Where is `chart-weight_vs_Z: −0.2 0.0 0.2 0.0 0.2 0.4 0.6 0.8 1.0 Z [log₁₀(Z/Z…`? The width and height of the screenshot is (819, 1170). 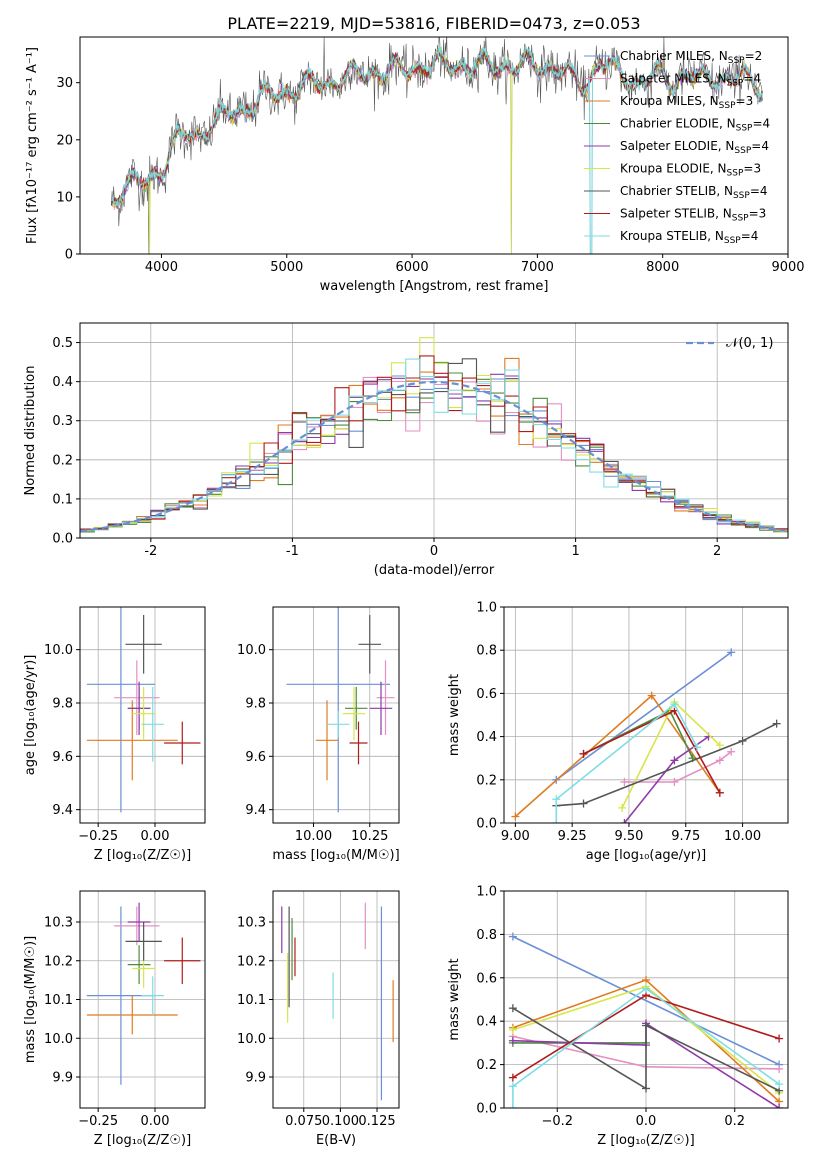 chart-weight_vs_Z: −0.2 0.0 0.2 0.0 0.2 0.4 0.6 0.8 1.0 Z [log₁₀(Z/Z… is located at coordinates (618, 1016).